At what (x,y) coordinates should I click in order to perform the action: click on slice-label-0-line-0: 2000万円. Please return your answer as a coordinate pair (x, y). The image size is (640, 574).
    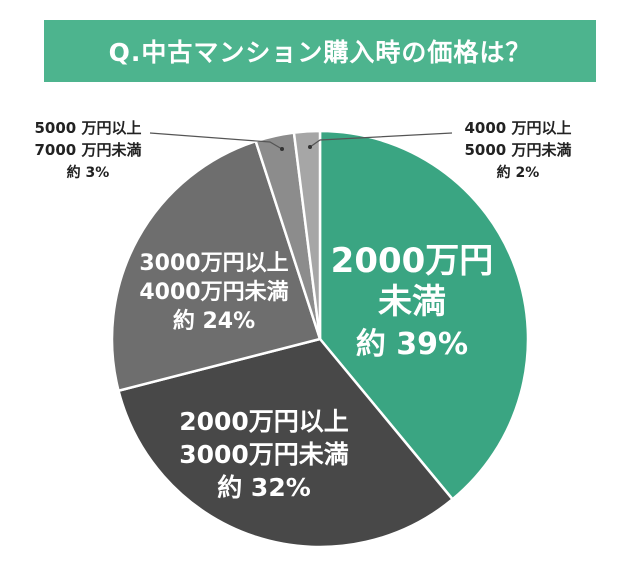
    Looking at the image, I should click on (412, 261).